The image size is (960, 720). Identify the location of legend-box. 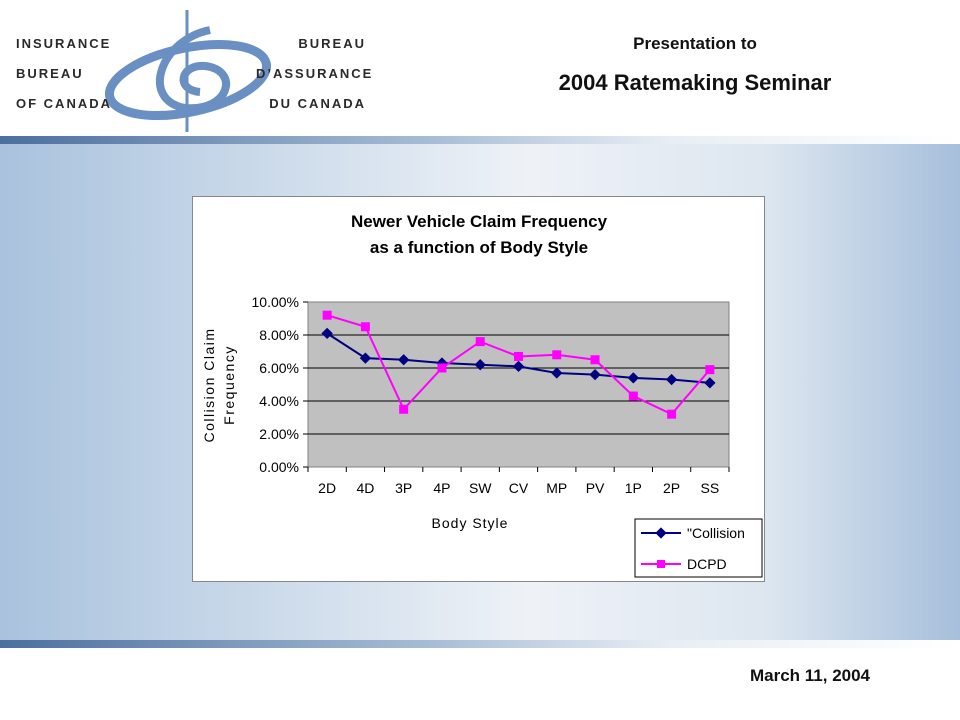
(698, 548).